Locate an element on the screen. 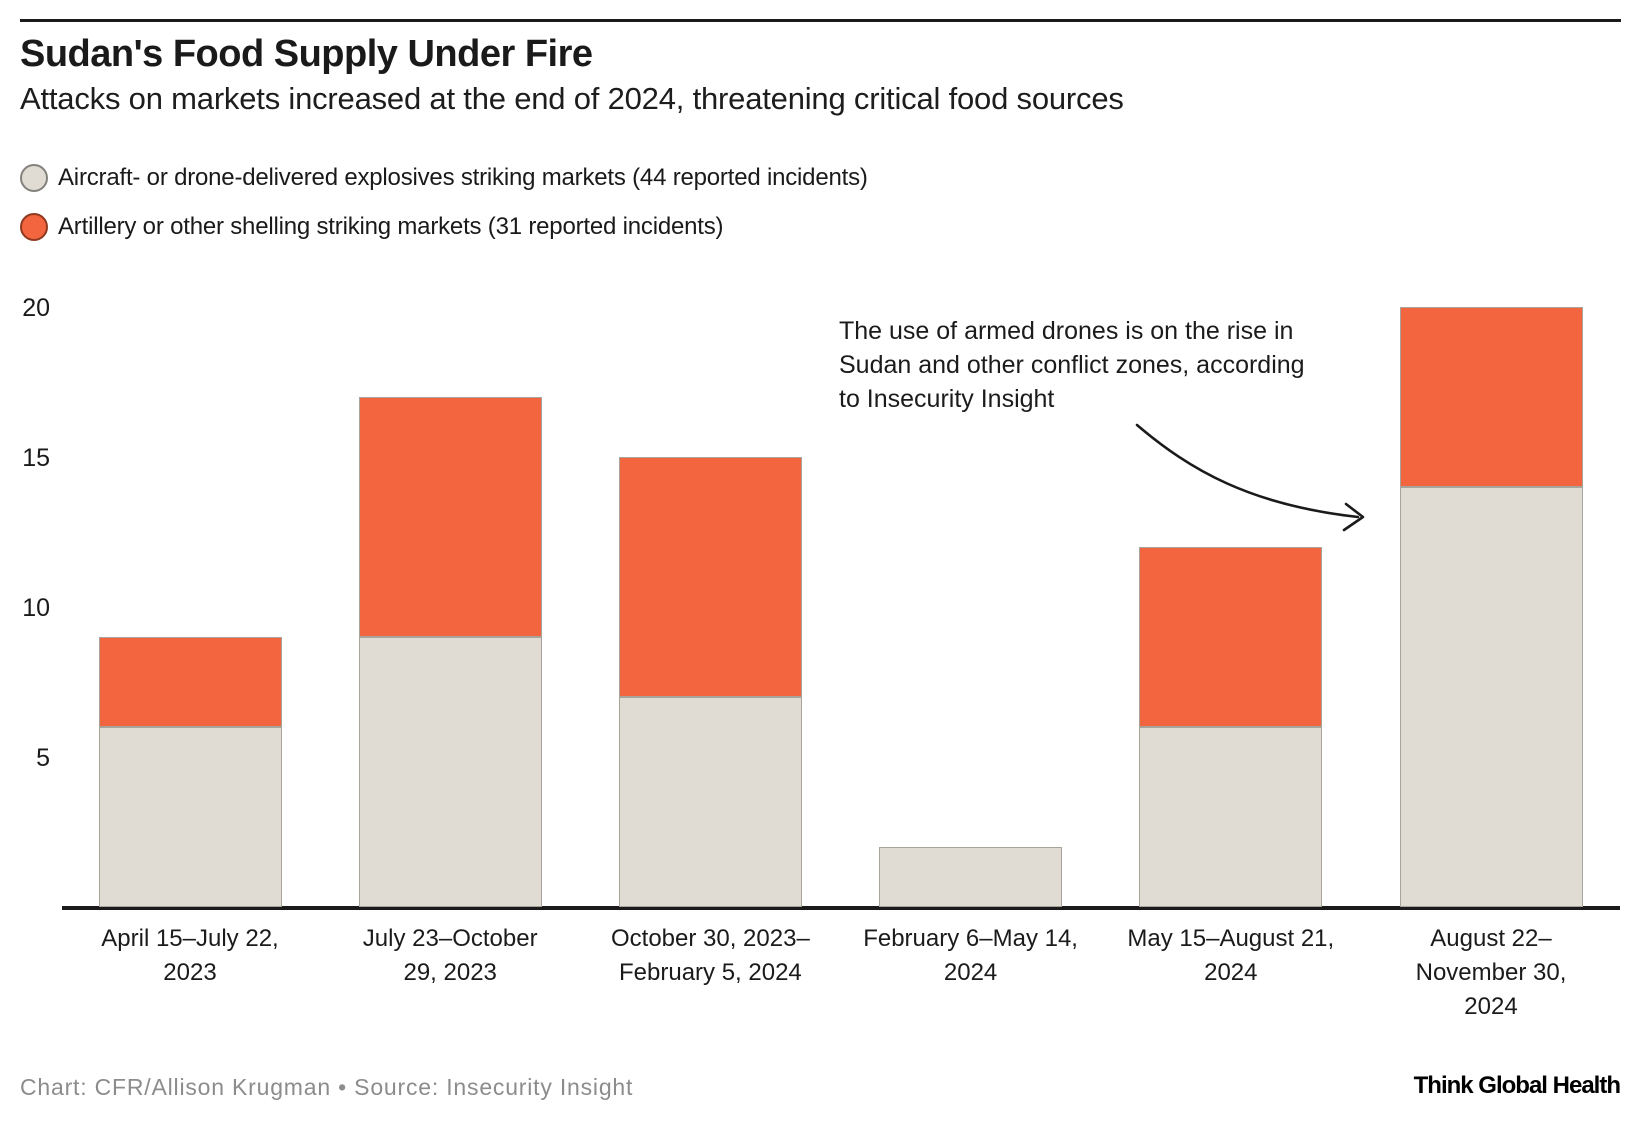  x-axis-label-line: May 15–August 21, is located at coordinates (1231, 938).